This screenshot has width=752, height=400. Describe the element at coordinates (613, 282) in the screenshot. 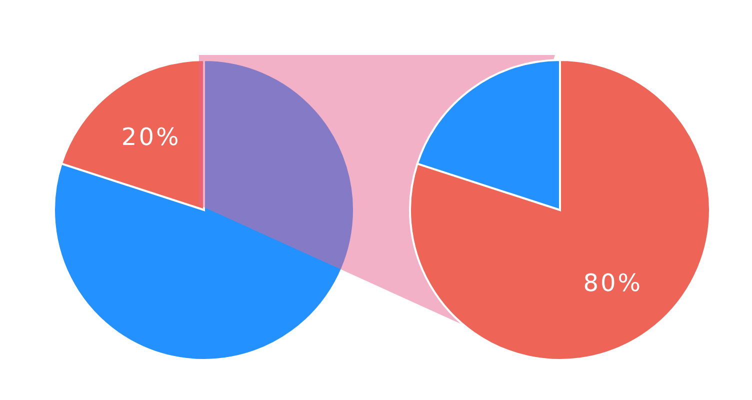

I see `data-label: 80%` at that location.